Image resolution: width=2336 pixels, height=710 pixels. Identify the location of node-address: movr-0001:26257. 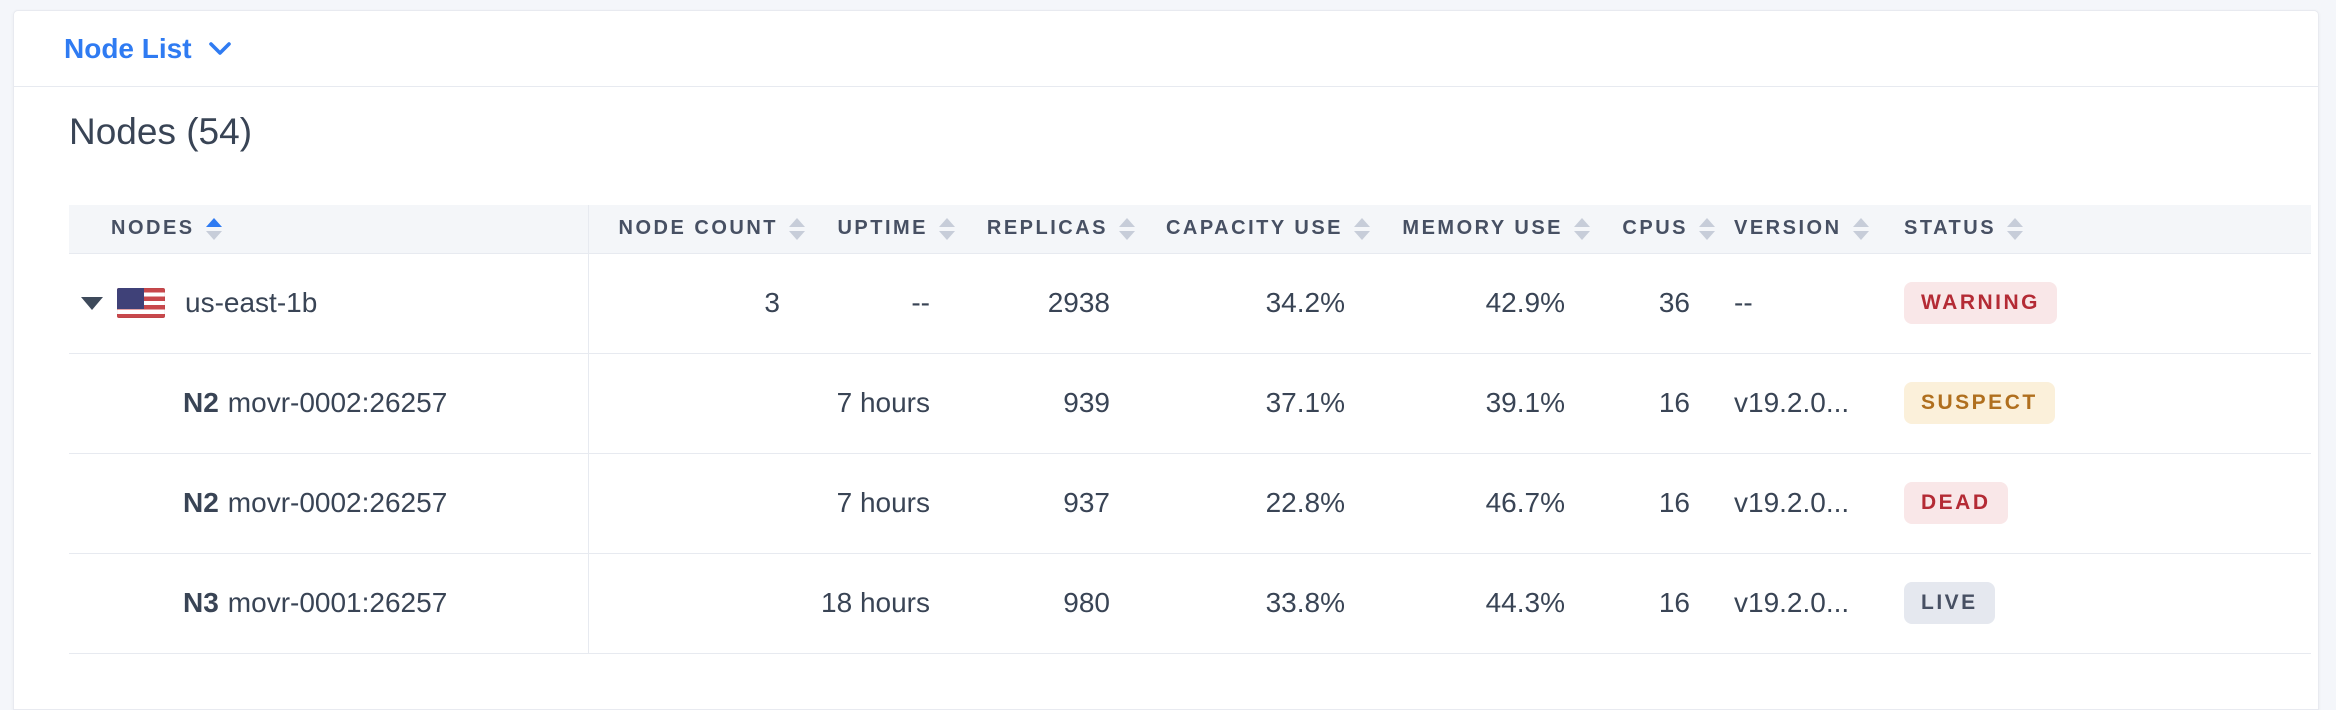
(337, 602).